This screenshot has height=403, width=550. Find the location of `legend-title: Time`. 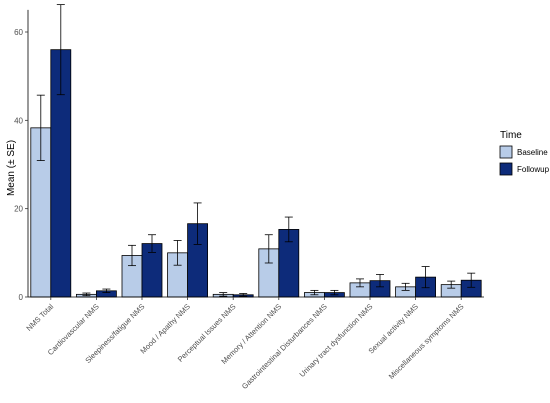

legend-title: Time is located at coordinates (511, 135).